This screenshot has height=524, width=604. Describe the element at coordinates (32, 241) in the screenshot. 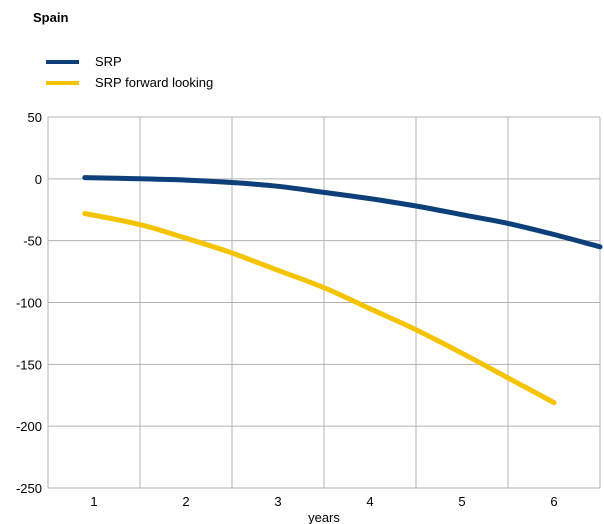

I see `y-tick-label: -50` at that location.